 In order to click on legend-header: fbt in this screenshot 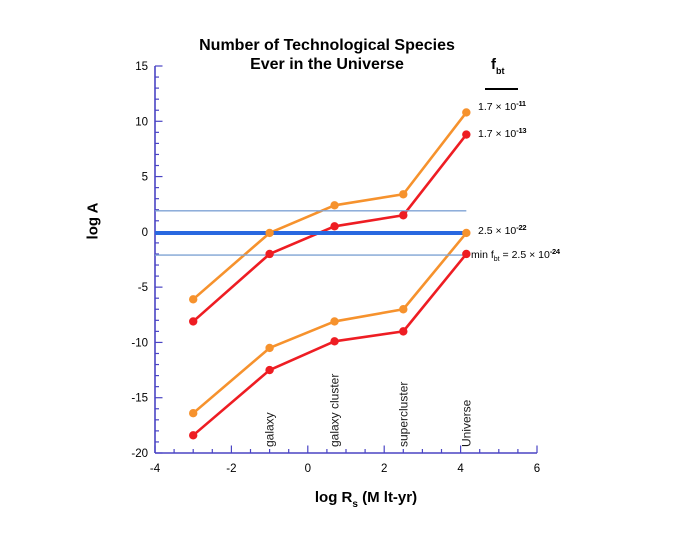, I will do `click(498, 66)`.